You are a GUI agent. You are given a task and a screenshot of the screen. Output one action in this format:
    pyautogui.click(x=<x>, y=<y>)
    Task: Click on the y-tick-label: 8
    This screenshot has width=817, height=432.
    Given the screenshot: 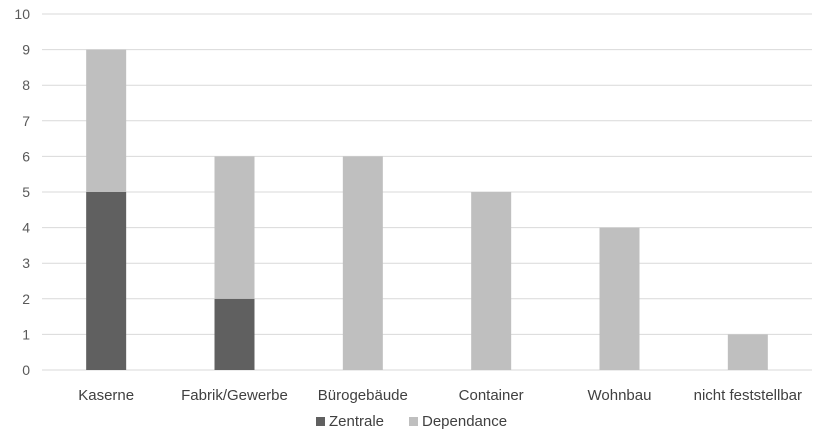 What is the action you would take?
    pyautogui.click(x=26, y=85)
    